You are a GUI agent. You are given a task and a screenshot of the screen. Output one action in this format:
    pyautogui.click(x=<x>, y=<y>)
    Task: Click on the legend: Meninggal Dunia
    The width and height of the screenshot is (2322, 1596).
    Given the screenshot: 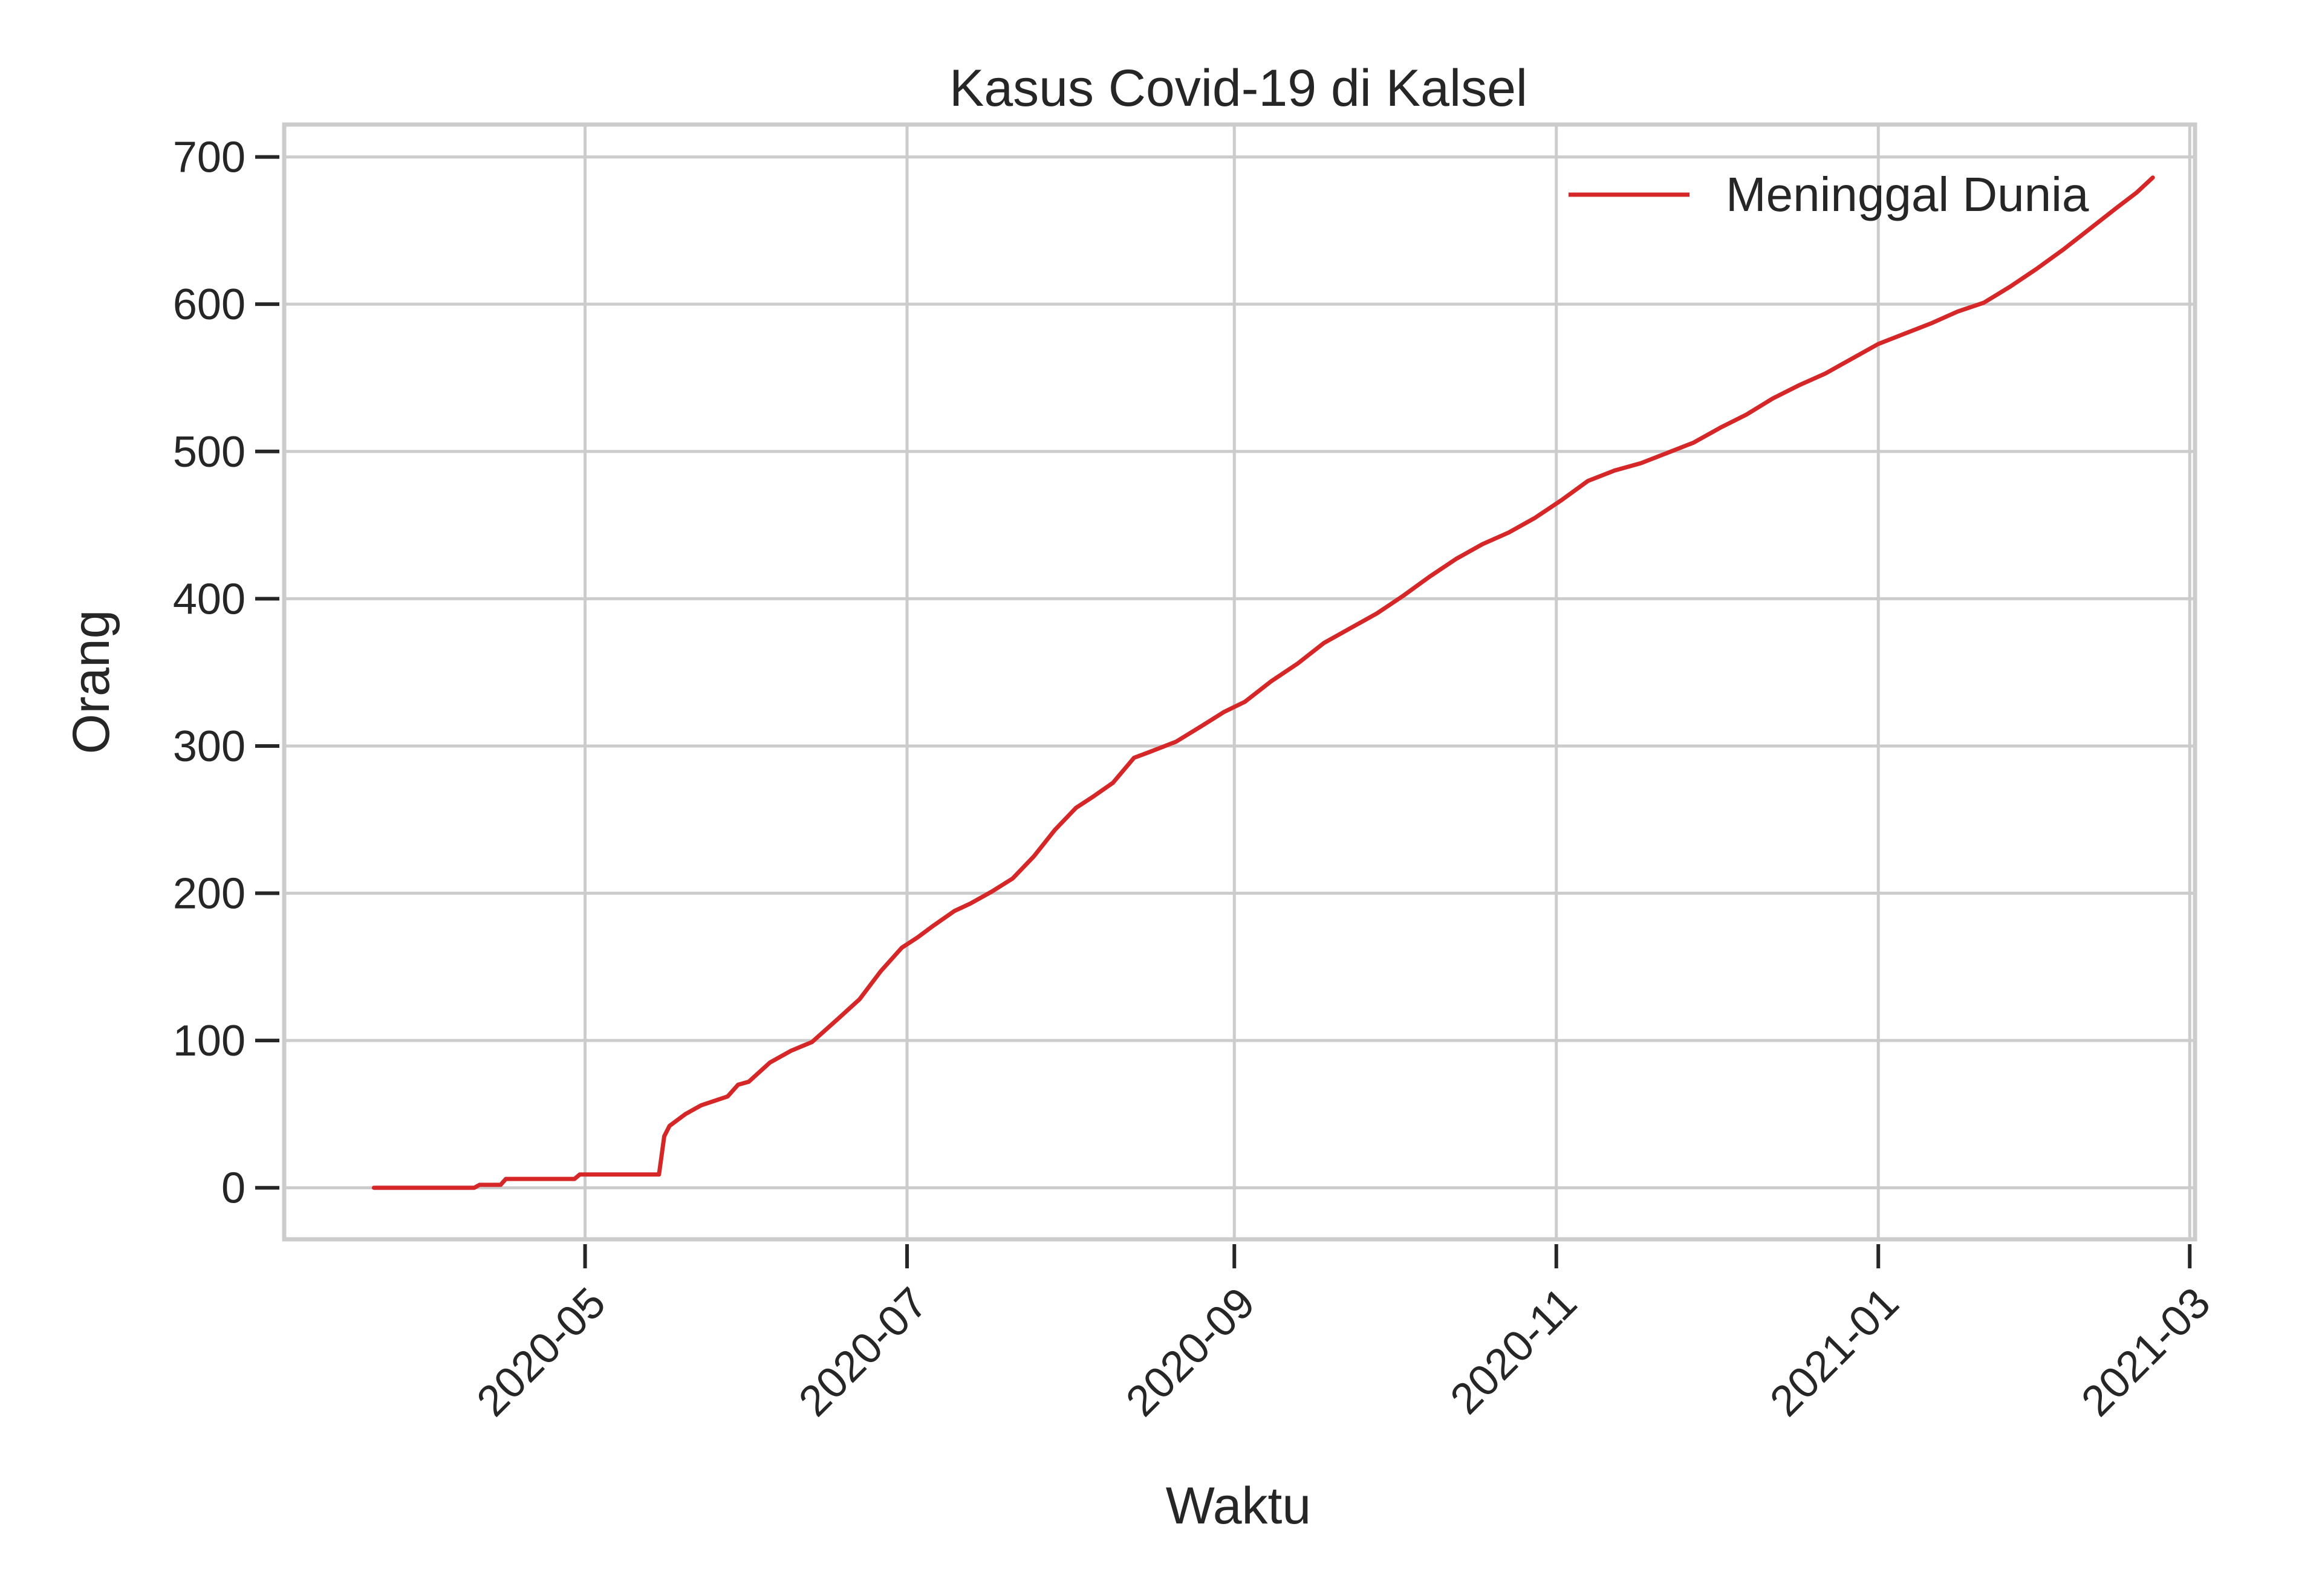 What is the action you would take?
    pyautogui.click(x=1829, y=194)
    